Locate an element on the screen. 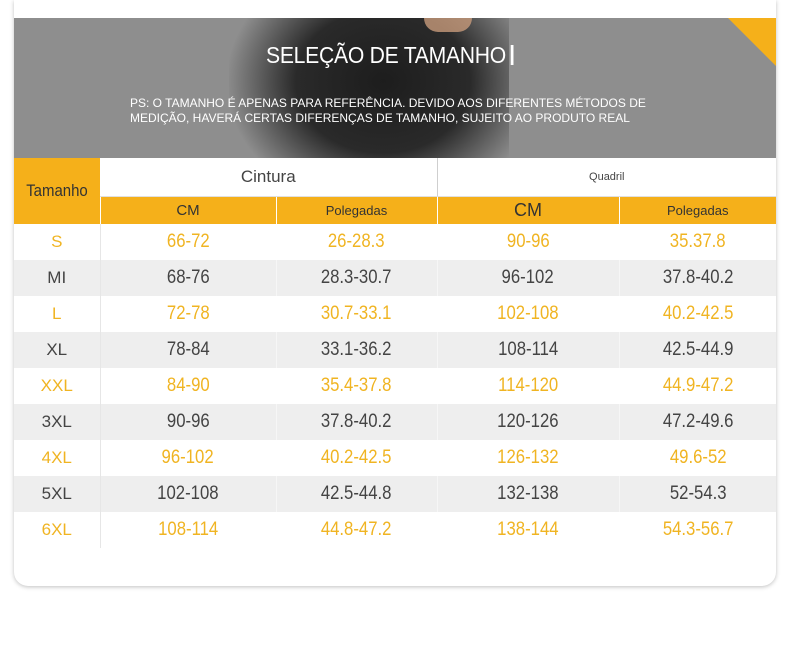 This screenshot has width=790, height=649. waist-cm-cell: 68-76 is located at coordinates (187, 278).